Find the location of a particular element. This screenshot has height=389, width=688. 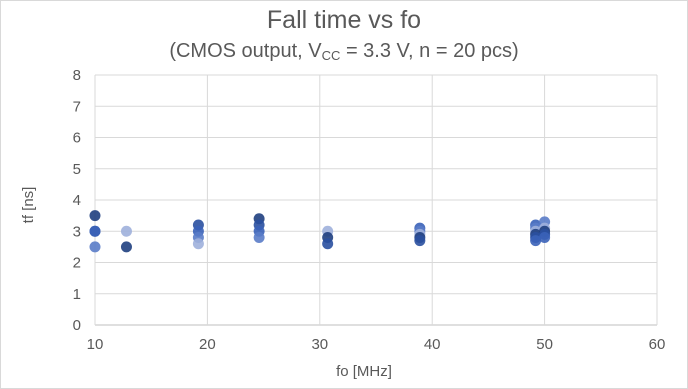

chart-subtitle: (CMOS output, VCC = 3.3 V, n = 20 pcs) is located at coordinates (344, 51).